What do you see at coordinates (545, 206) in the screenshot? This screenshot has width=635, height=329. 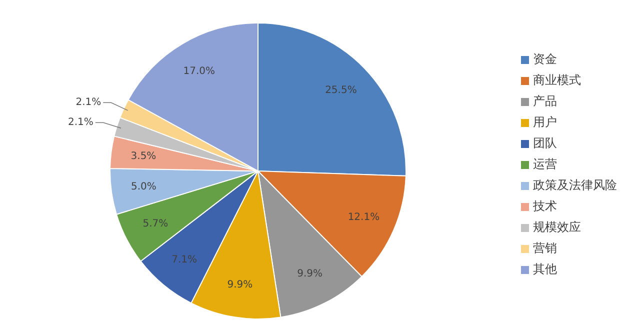 I see `legend-label: 技术` at bounding box center [545, 206].